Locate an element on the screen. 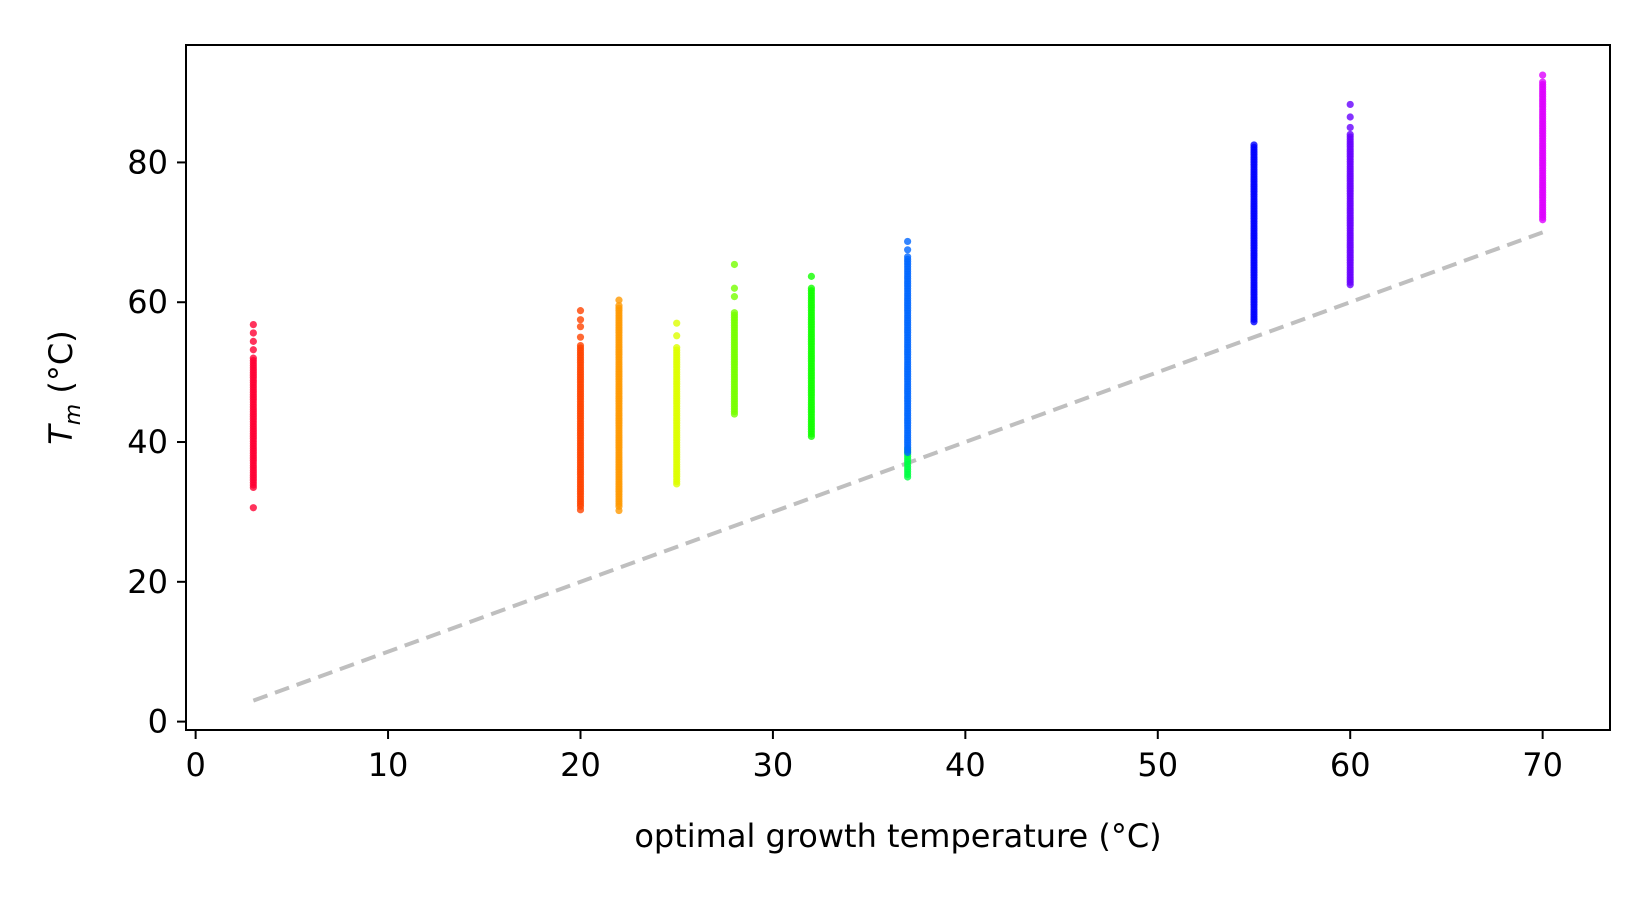 Image resolution: width=1650 pixels, height=900 pixels. y-tick-label: 20 is located at coordinates (147, 582).